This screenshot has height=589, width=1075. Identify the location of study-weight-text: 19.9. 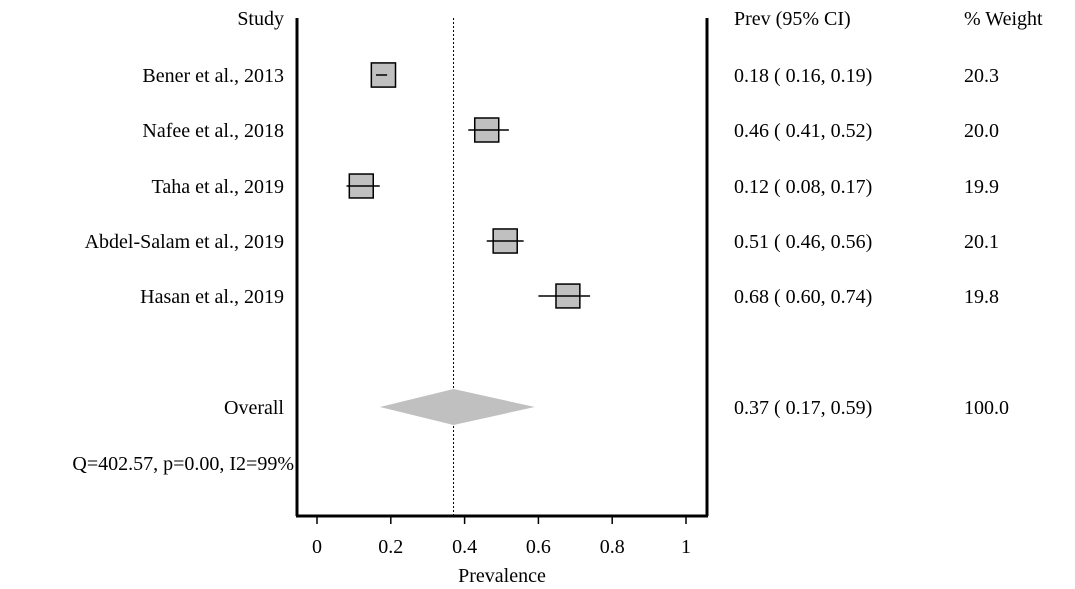
(981, 187).